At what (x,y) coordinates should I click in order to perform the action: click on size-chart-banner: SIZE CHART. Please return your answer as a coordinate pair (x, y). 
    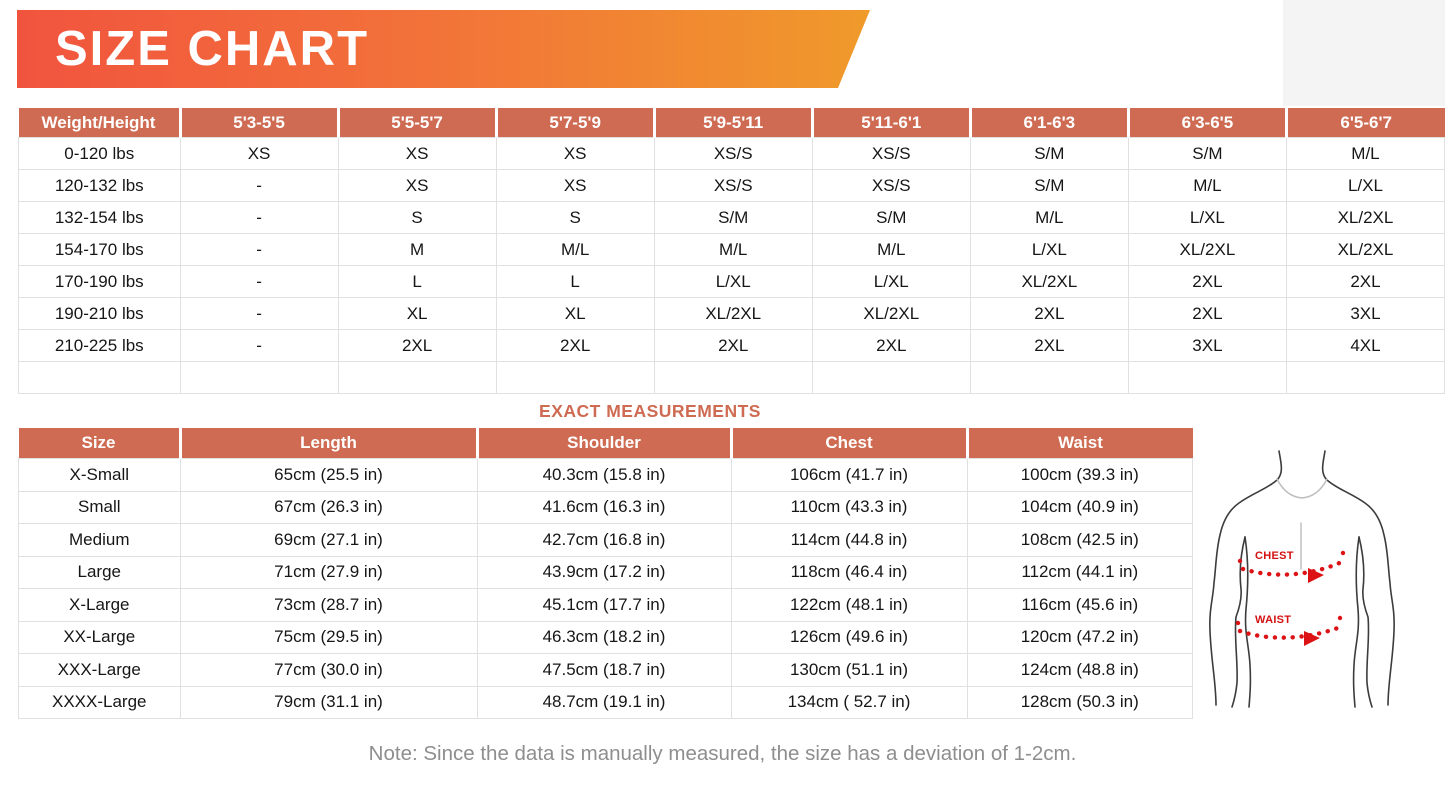
    Looking at the image, I should click on (443, 49).